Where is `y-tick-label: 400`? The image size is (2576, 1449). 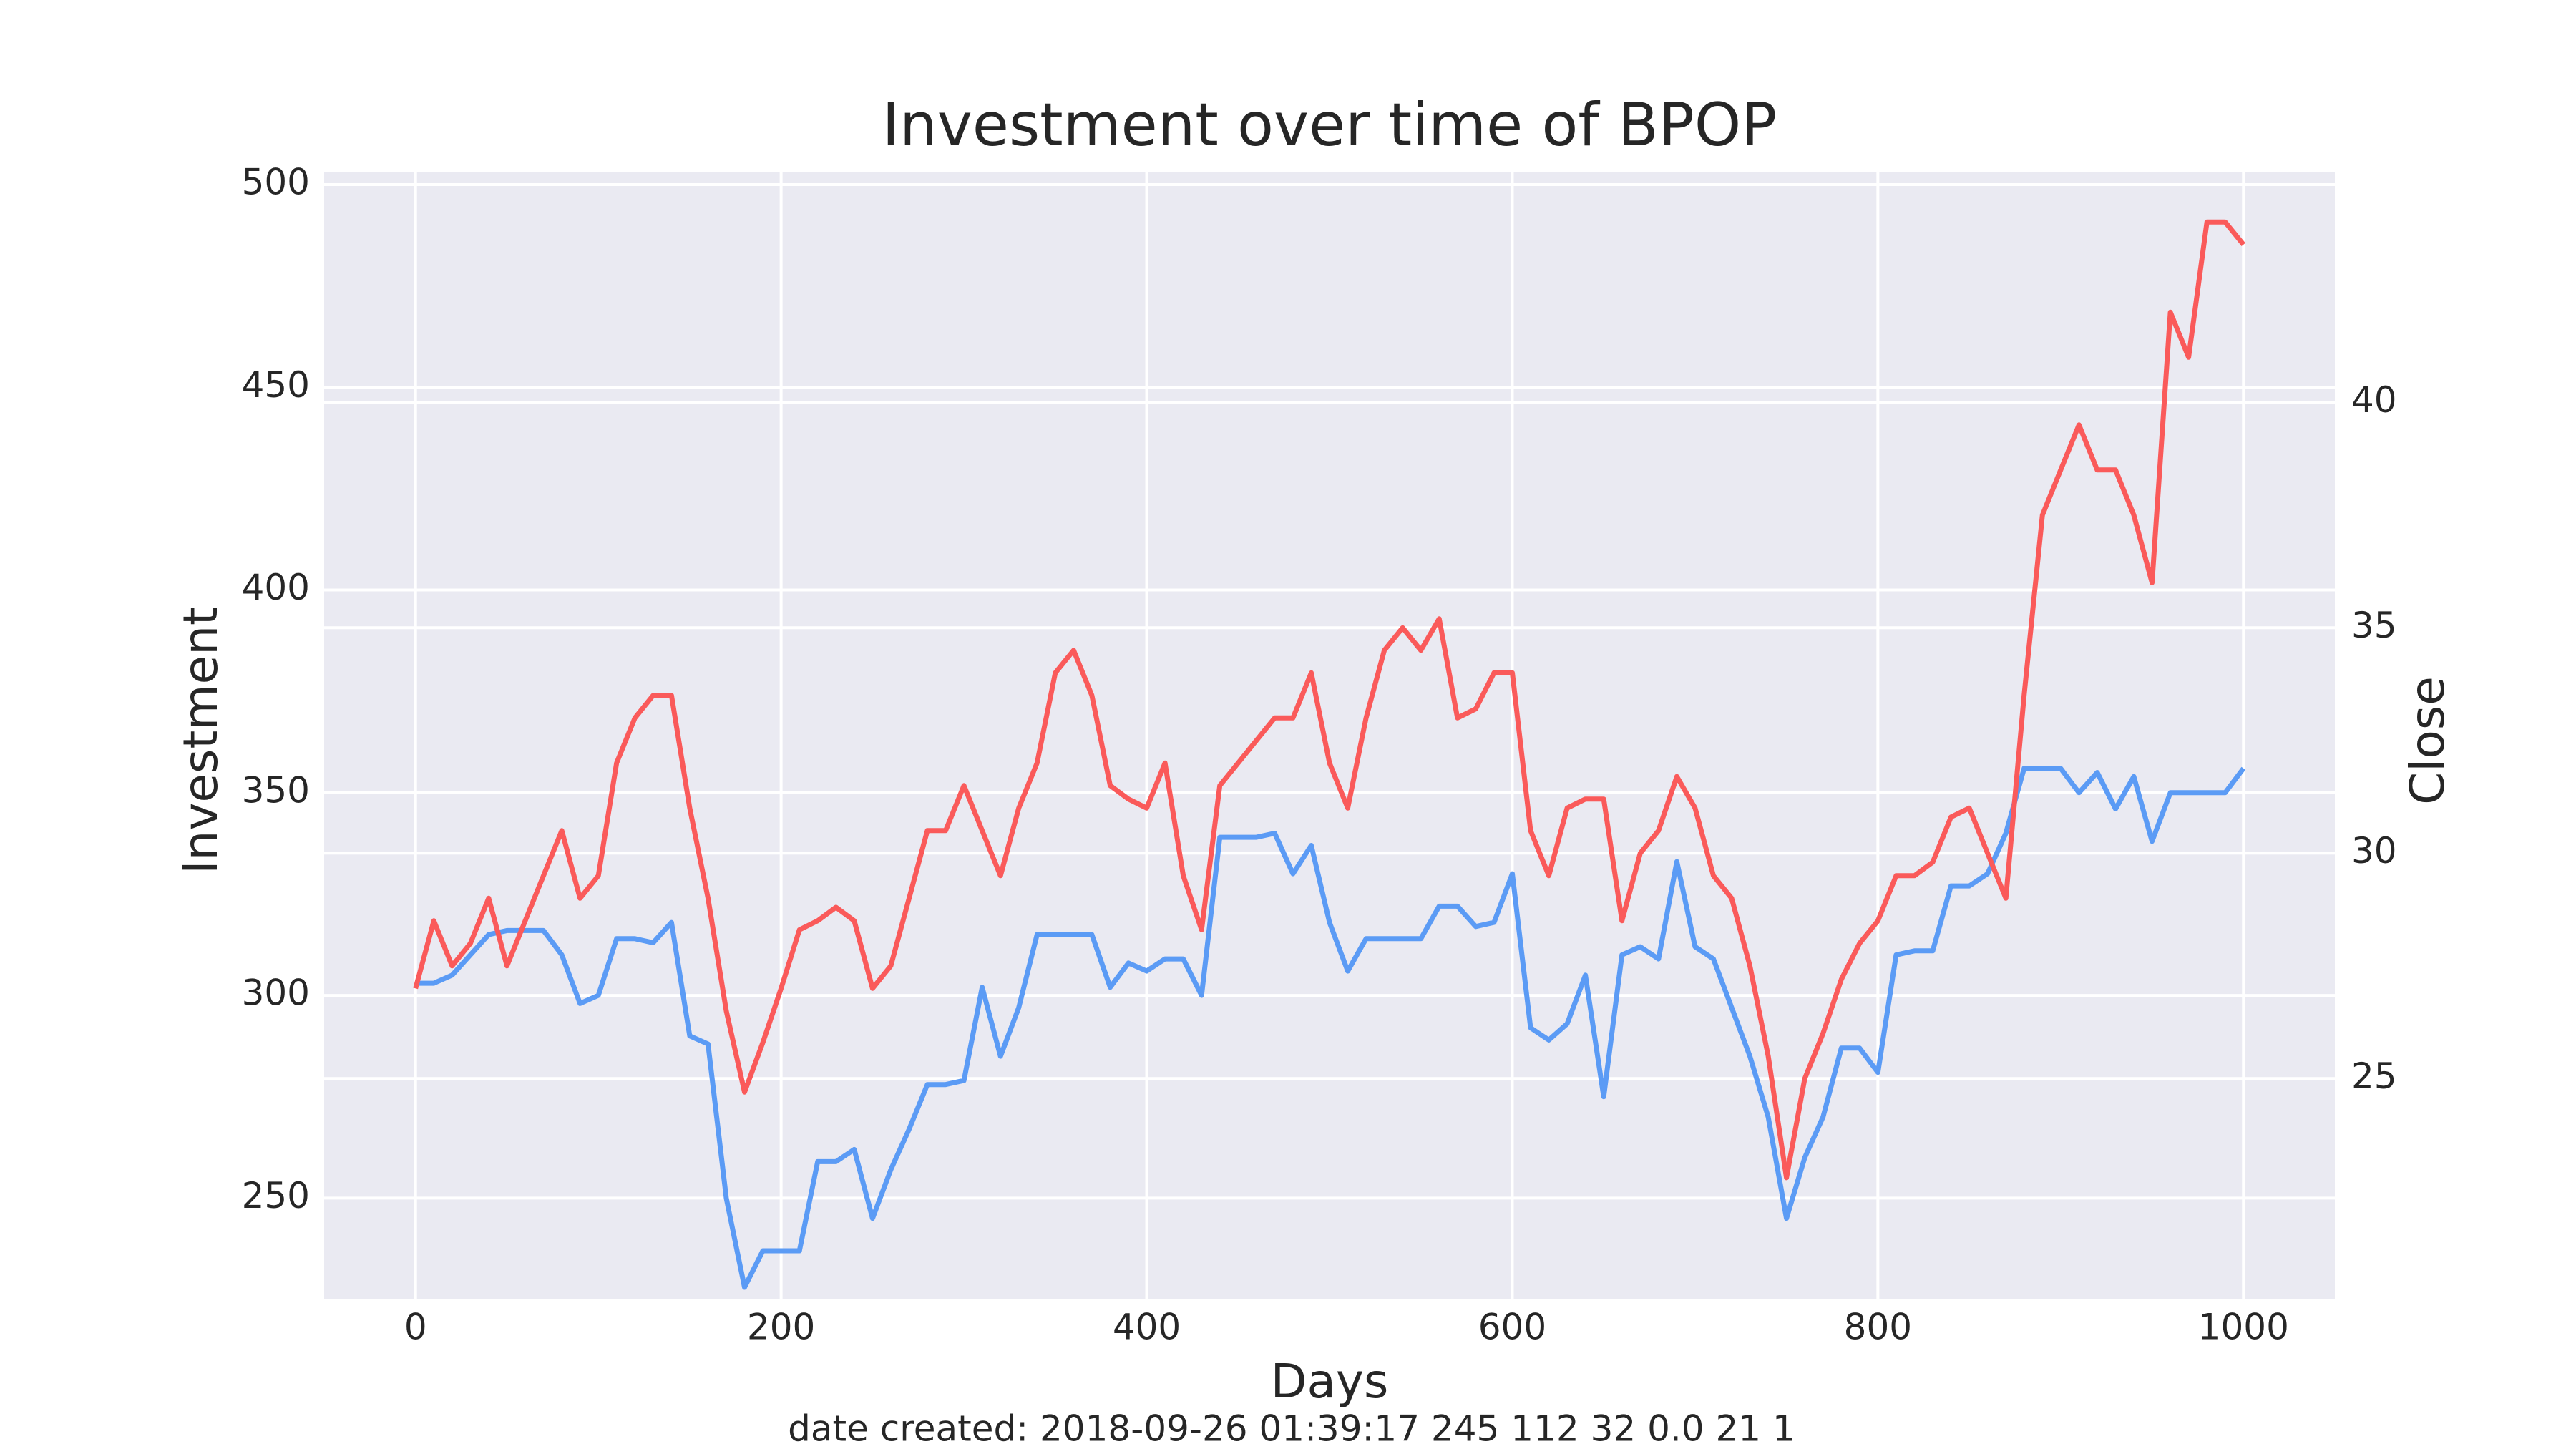 y-tick-label: 400 is located at coordinates (276, 587).